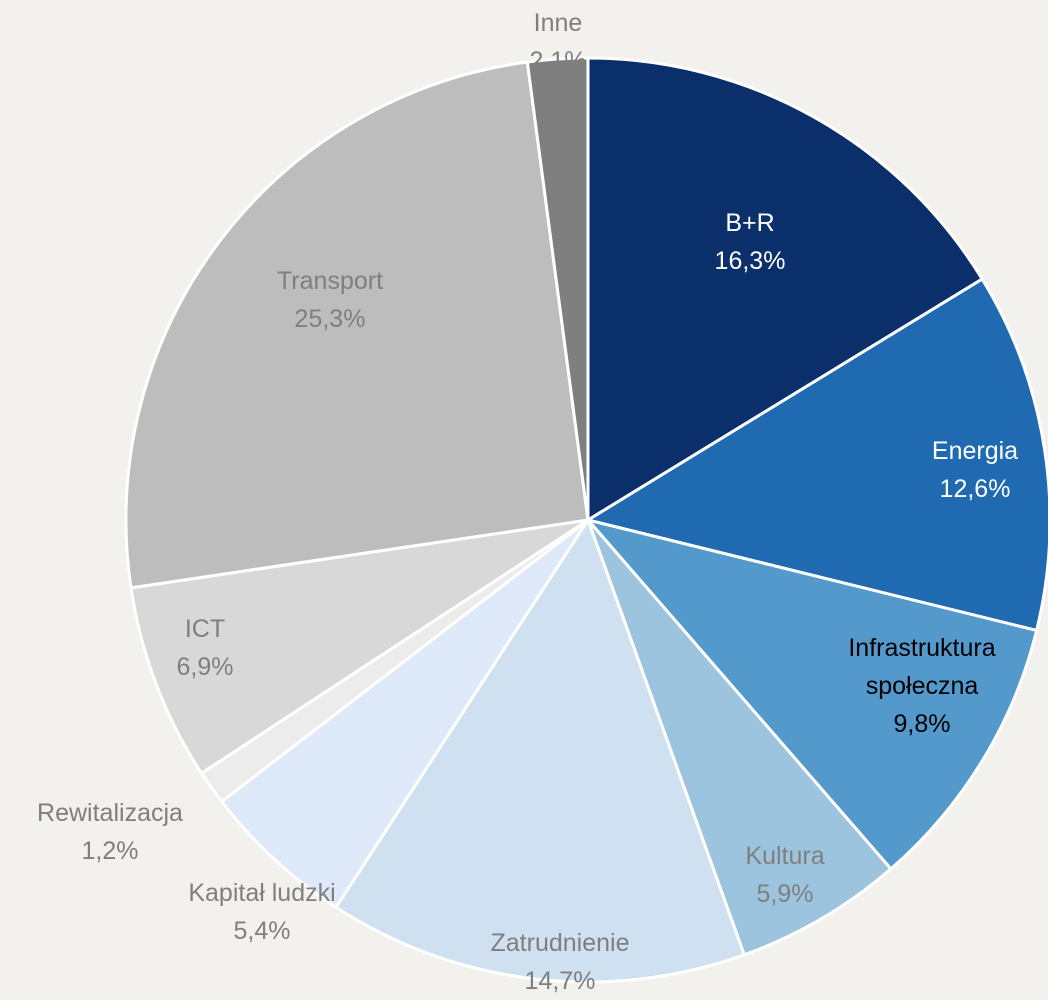  I want to click on slice-value: 6,9%, so click(205, 667).